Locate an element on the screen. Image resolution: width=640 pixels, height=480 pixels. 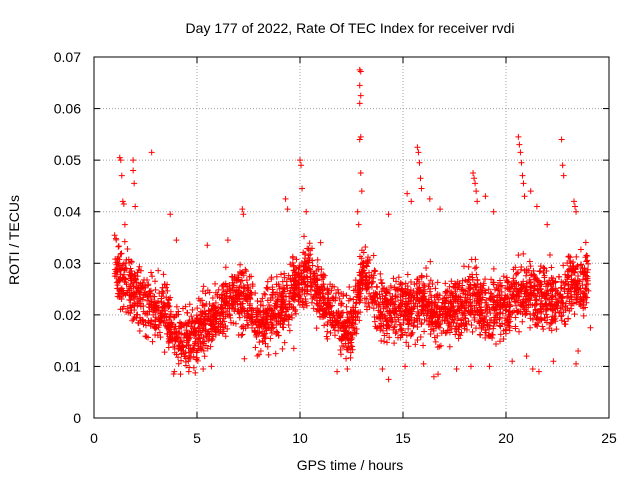
y-tick-label: 0.03 is located at coordinates (67, 263).